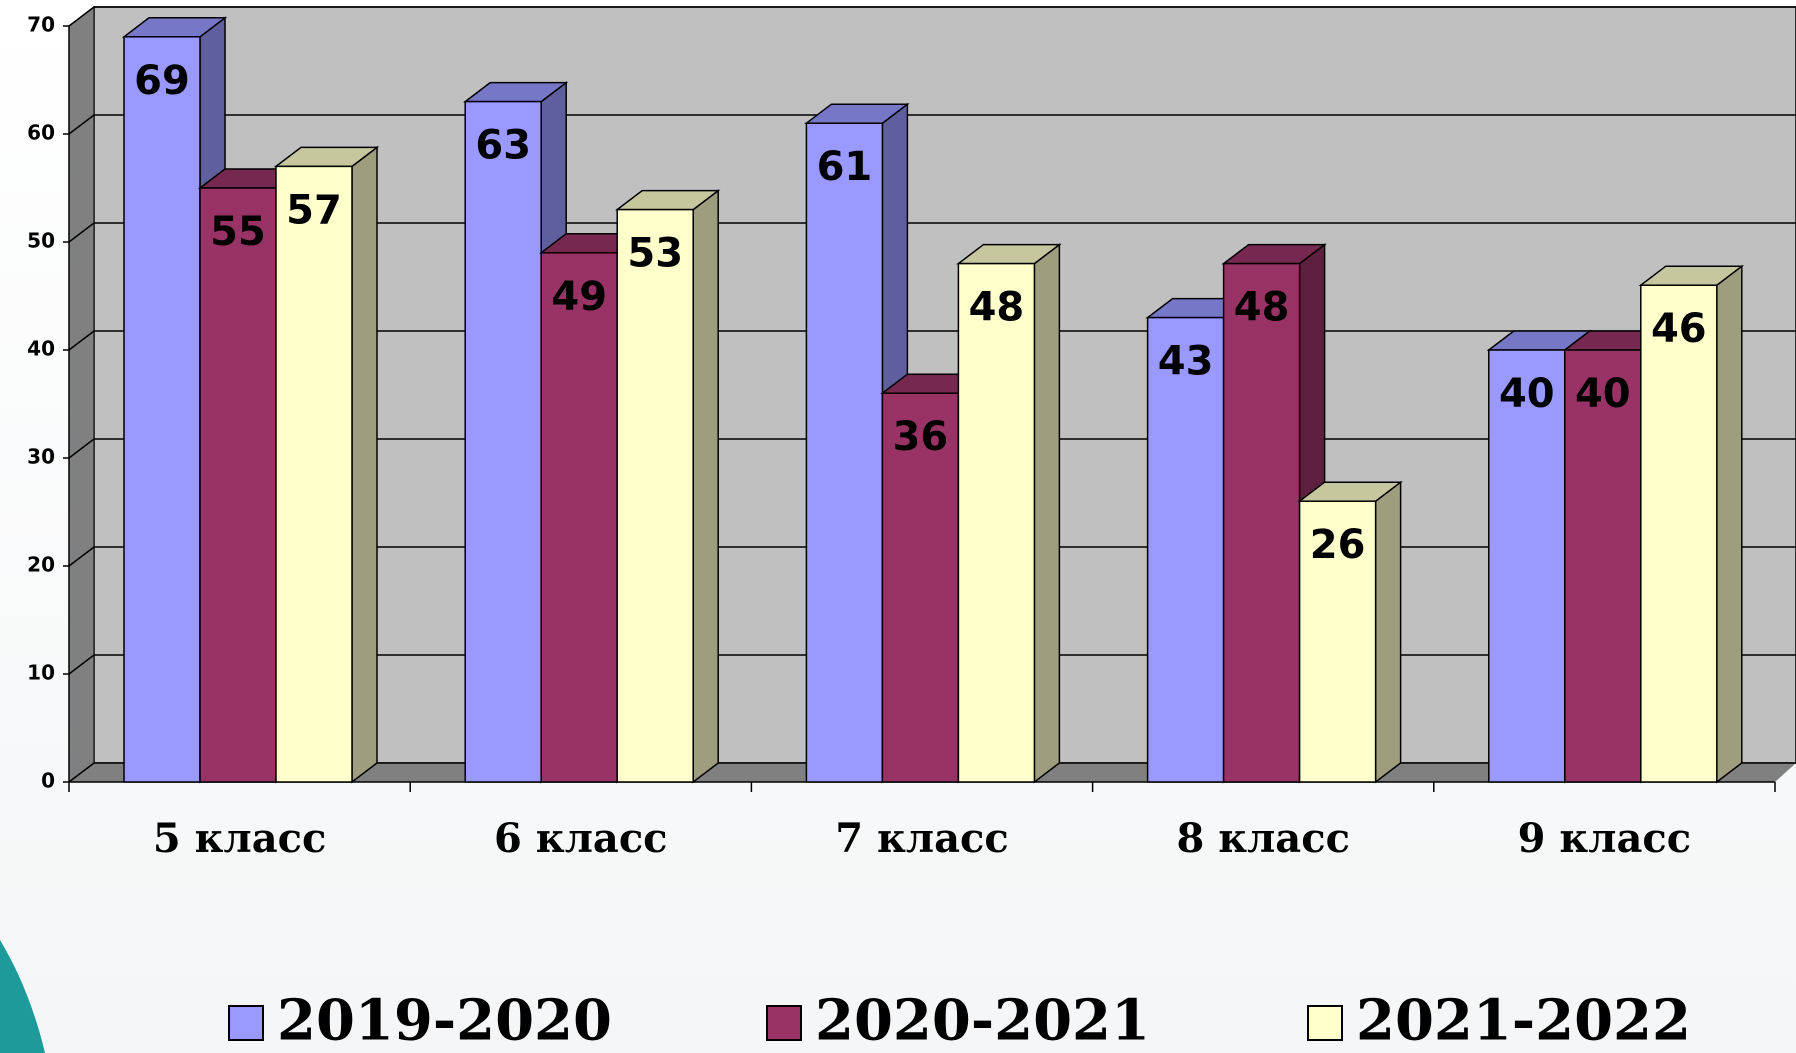  What do you see at coordinates (162, 81) in the screenshot?
I see `value-label: 69` at bounding box center [162, 81].